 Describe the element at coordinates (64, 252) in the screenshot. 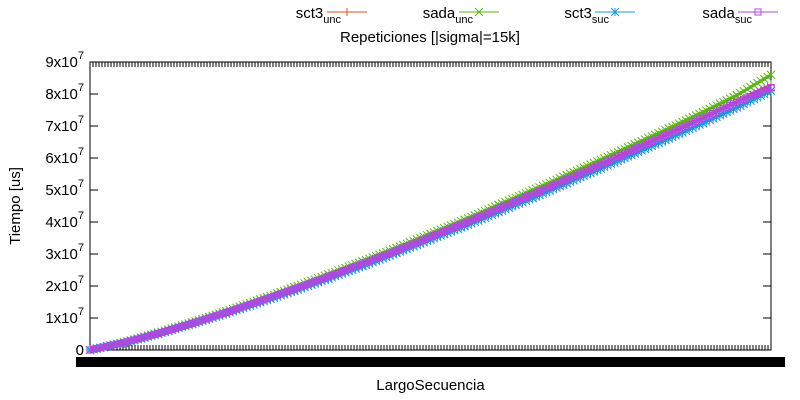

I see `y-tick-label: 3x10⁷` at that location.